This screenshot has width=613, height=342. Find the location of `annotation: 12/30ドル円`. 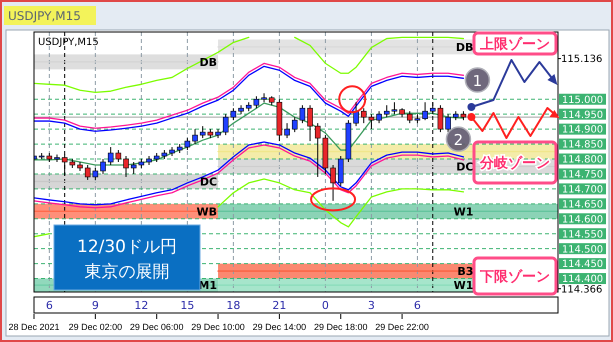

annotation: 12/30ドル円 is located at coordinates (127, 247).